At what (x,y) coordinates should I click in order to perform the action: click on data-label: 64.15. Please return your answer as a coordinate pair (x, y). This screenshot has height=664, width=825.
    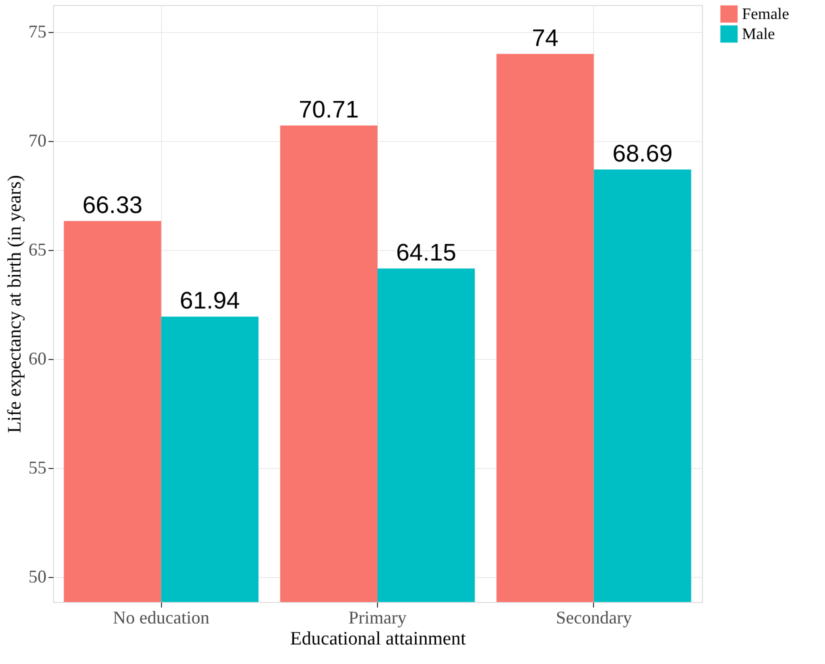
    Looking at the image, I should click on (426, 253).